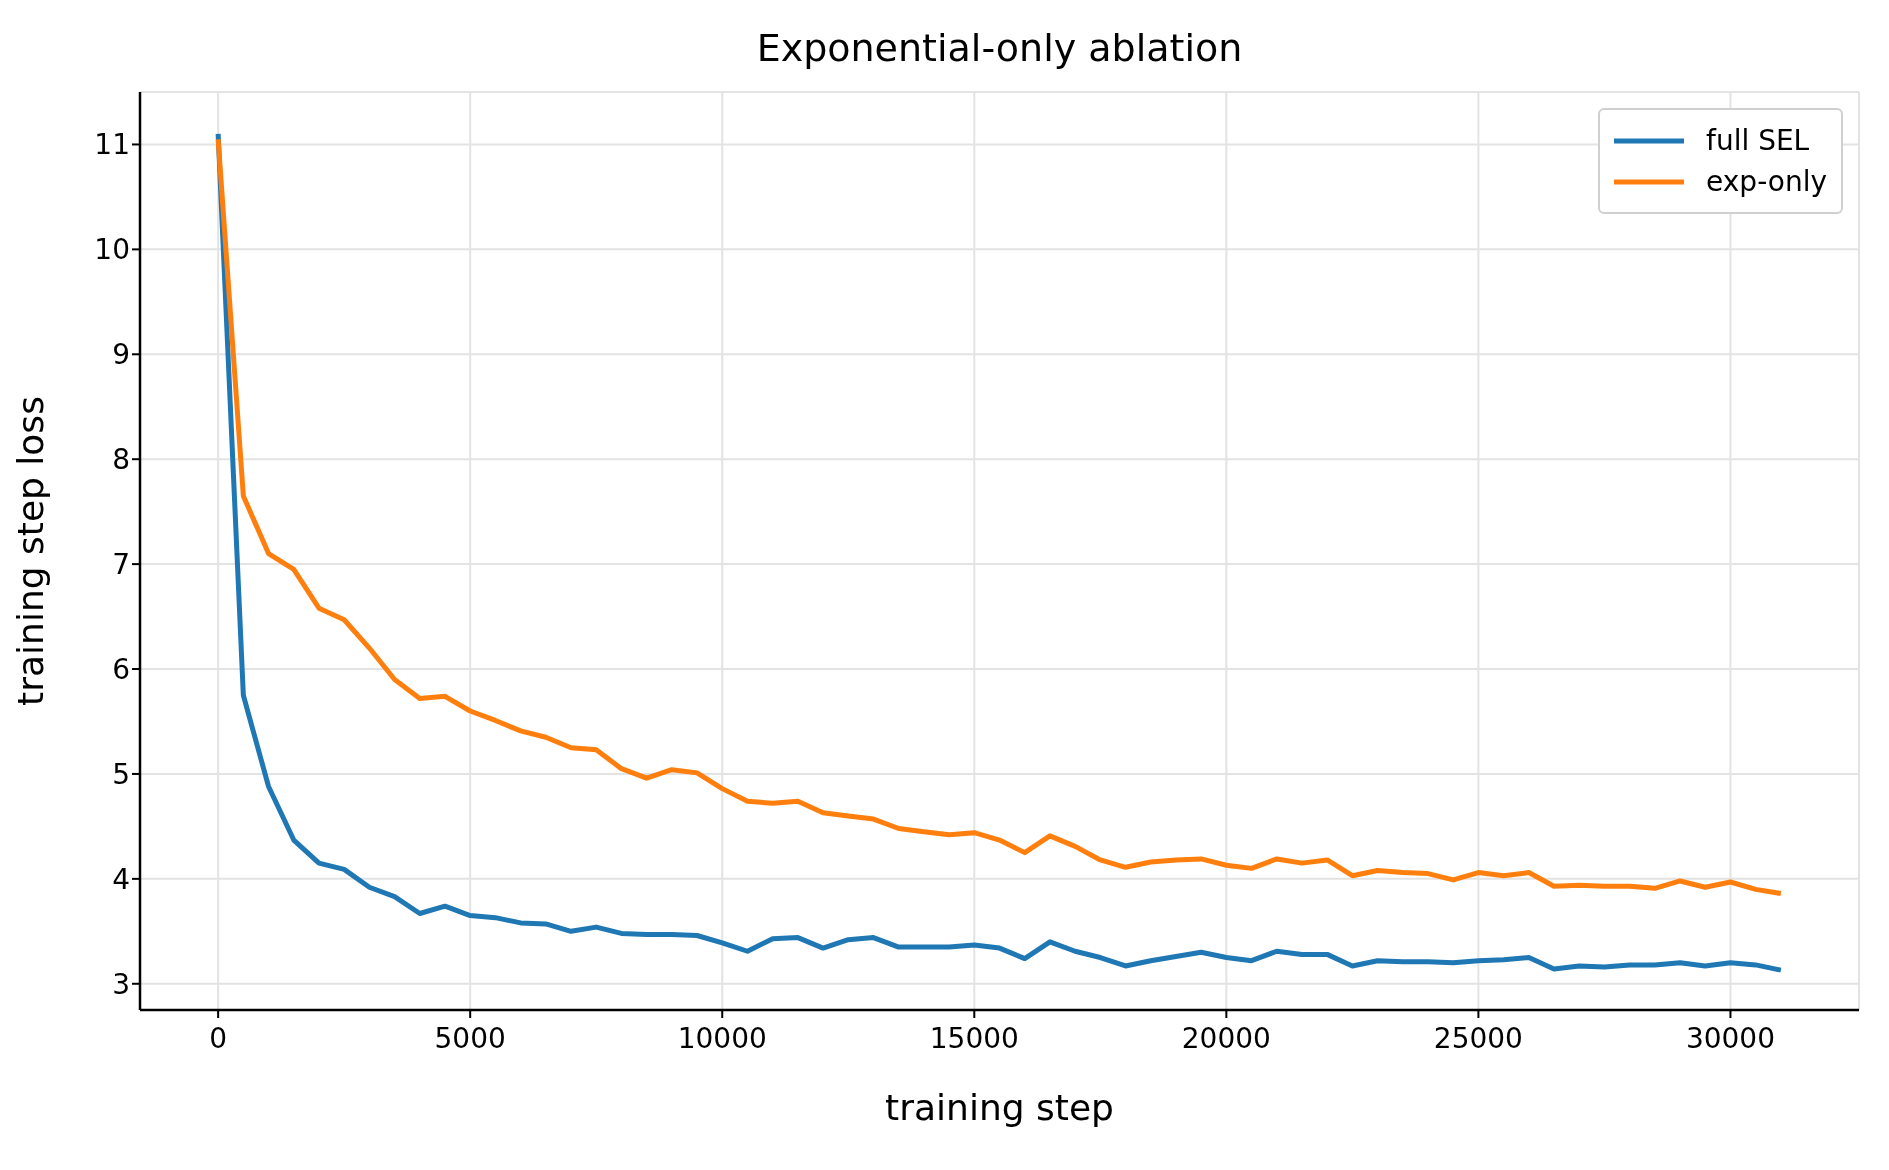 This screenshot has width=1889, height=1170. I want to click on y-tick-label: 10, so click(112, 250).